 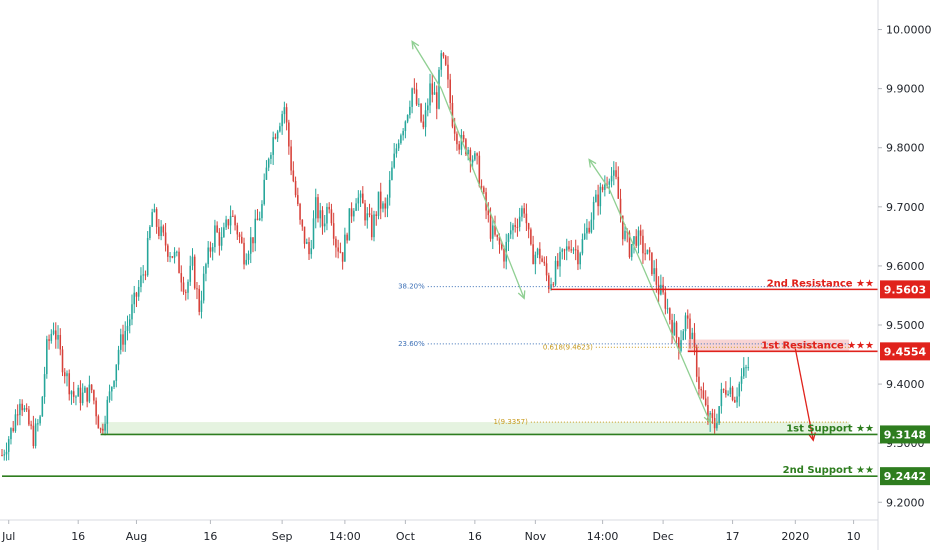 What do you see at coordinates (905, 89) in the screenshot?
I see `price-tick-label: 9.9000` at bounding box center [905, 89].